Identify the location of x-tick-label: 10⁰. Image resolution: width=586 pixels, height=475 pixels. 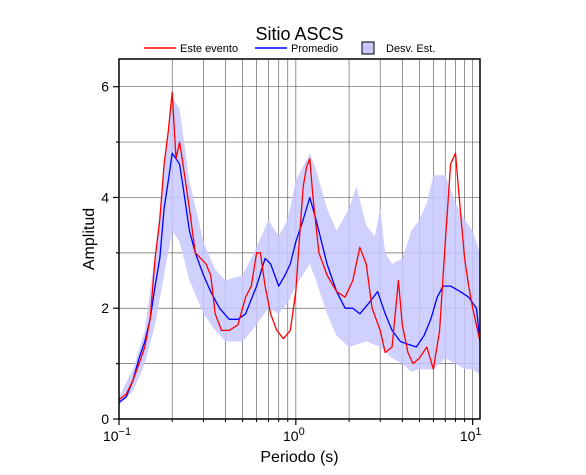
(294, 435).